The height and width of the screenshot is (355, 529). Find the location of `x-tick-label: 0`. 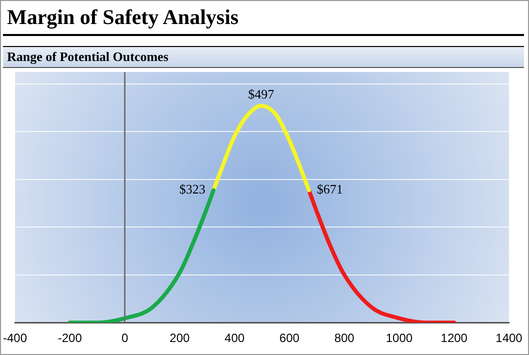

x-tick-label: 0 is located at coordinates (124, 338).